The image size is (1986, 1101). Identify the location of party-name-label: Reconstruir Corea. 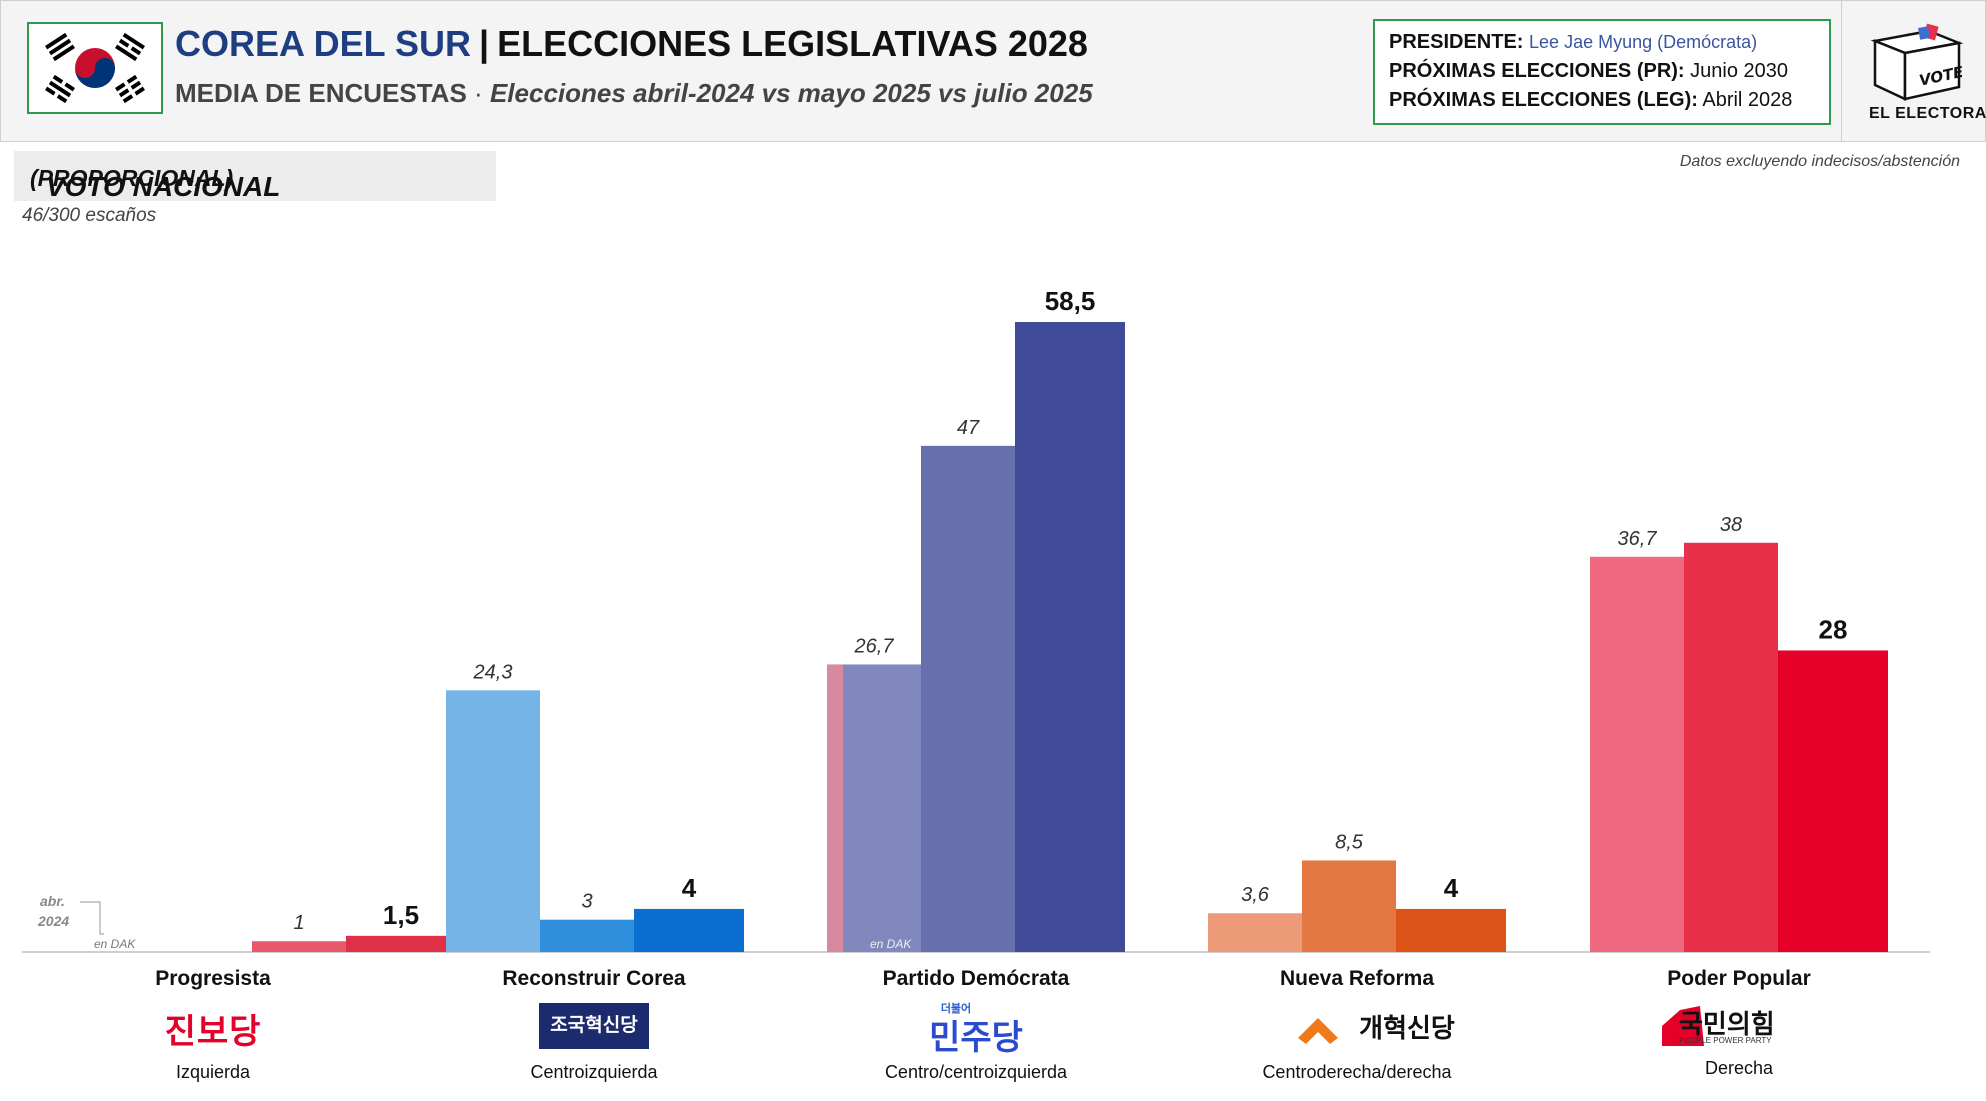
(594, 978).